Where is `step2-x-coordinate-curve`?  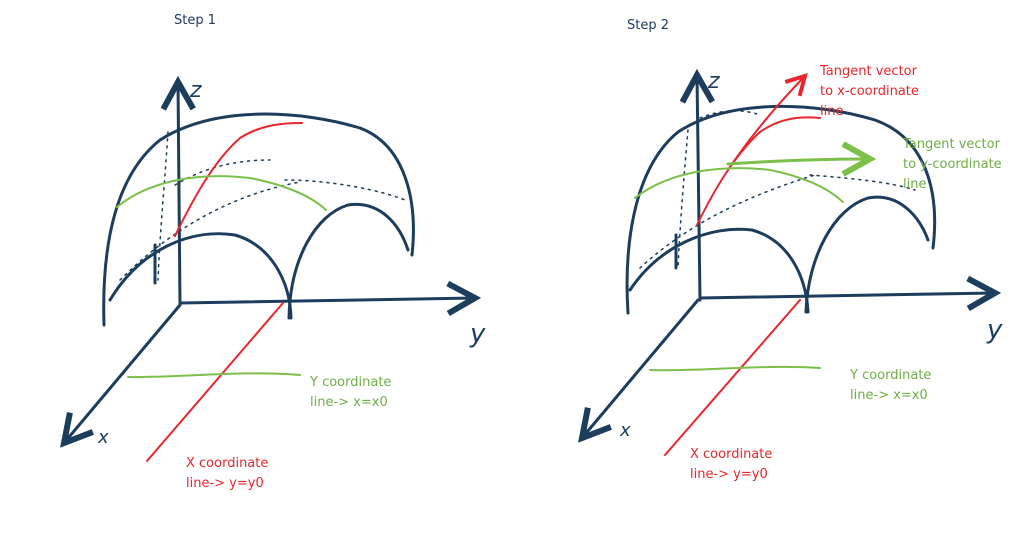 step2-x-coordinate-curve is located at coordinates (758, 171).